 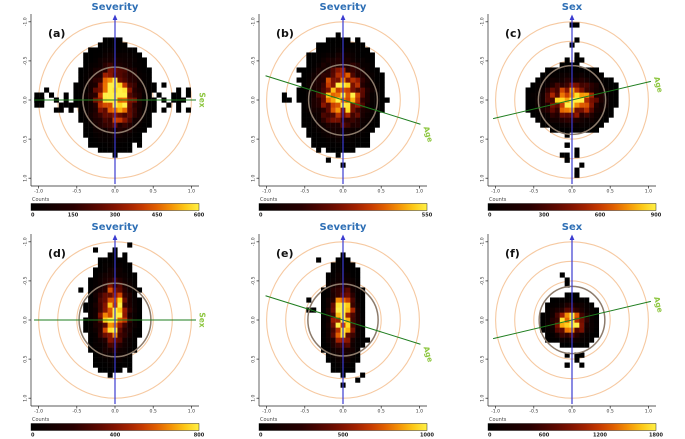 I want to click on svg-text: 450, so click(x=157, y=215).